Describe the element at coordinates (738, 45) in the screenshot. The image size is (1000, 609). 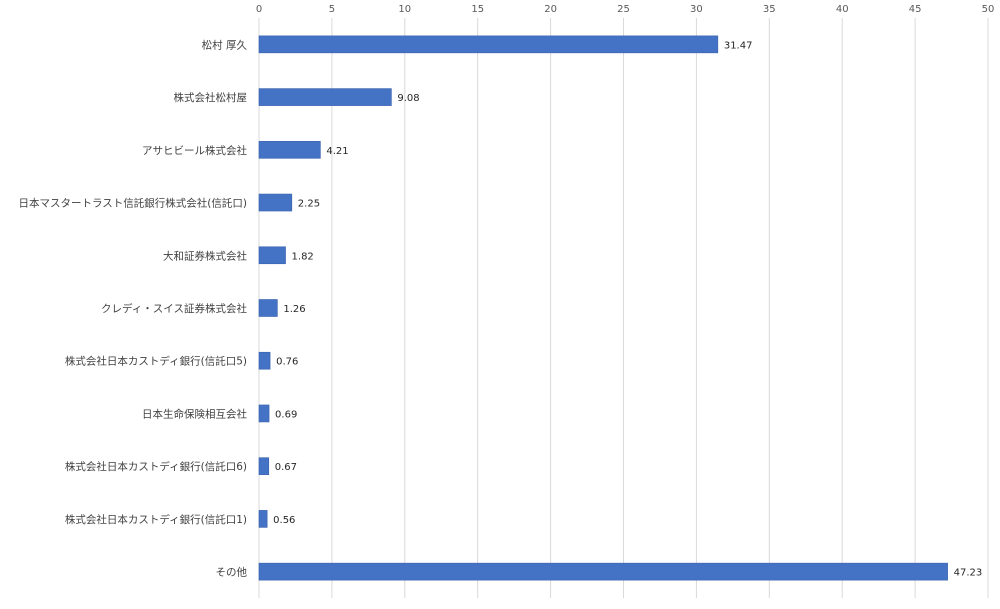
I see `data-label: 31.47` at that location.